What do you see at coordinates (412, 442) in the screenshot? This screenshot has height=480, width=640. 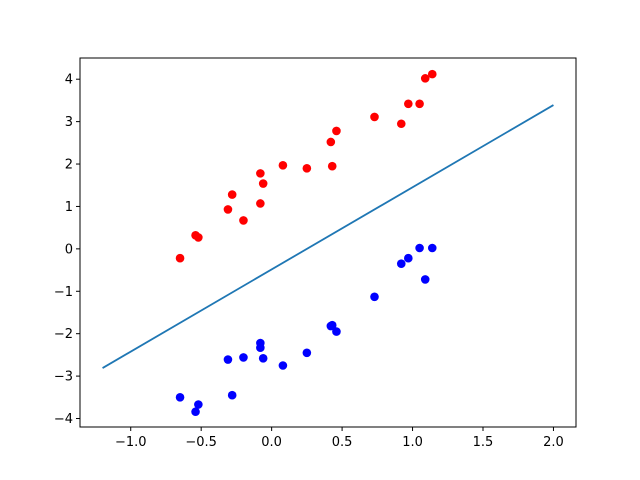 I see `x-tick-label-4: 1.0` at bounding box center [412, 442].